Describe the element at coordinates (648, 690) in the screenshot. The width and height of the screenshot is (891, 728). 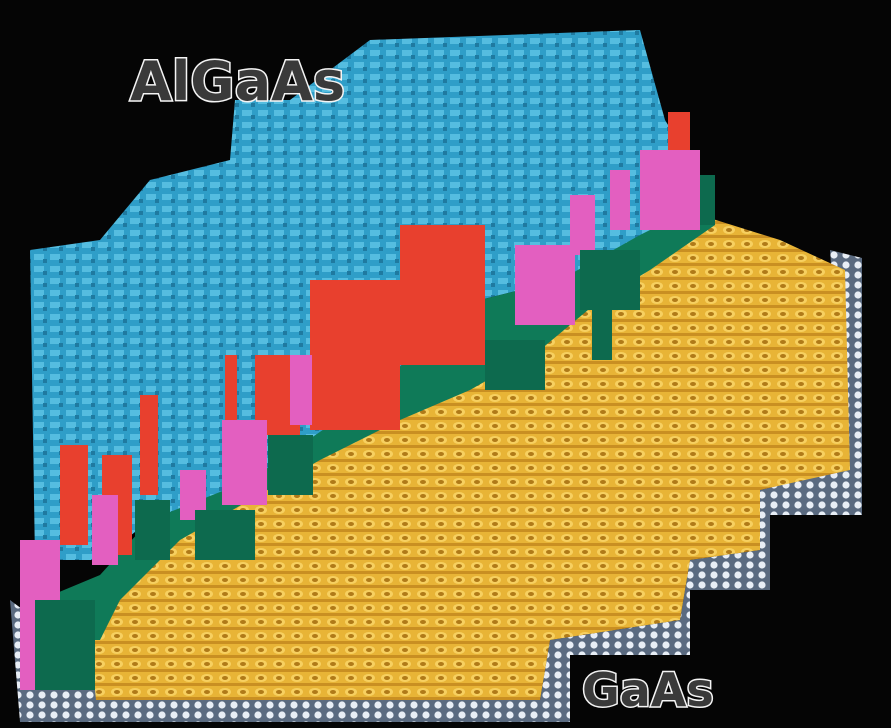
I see `gaas-label: GaAs` at that location.